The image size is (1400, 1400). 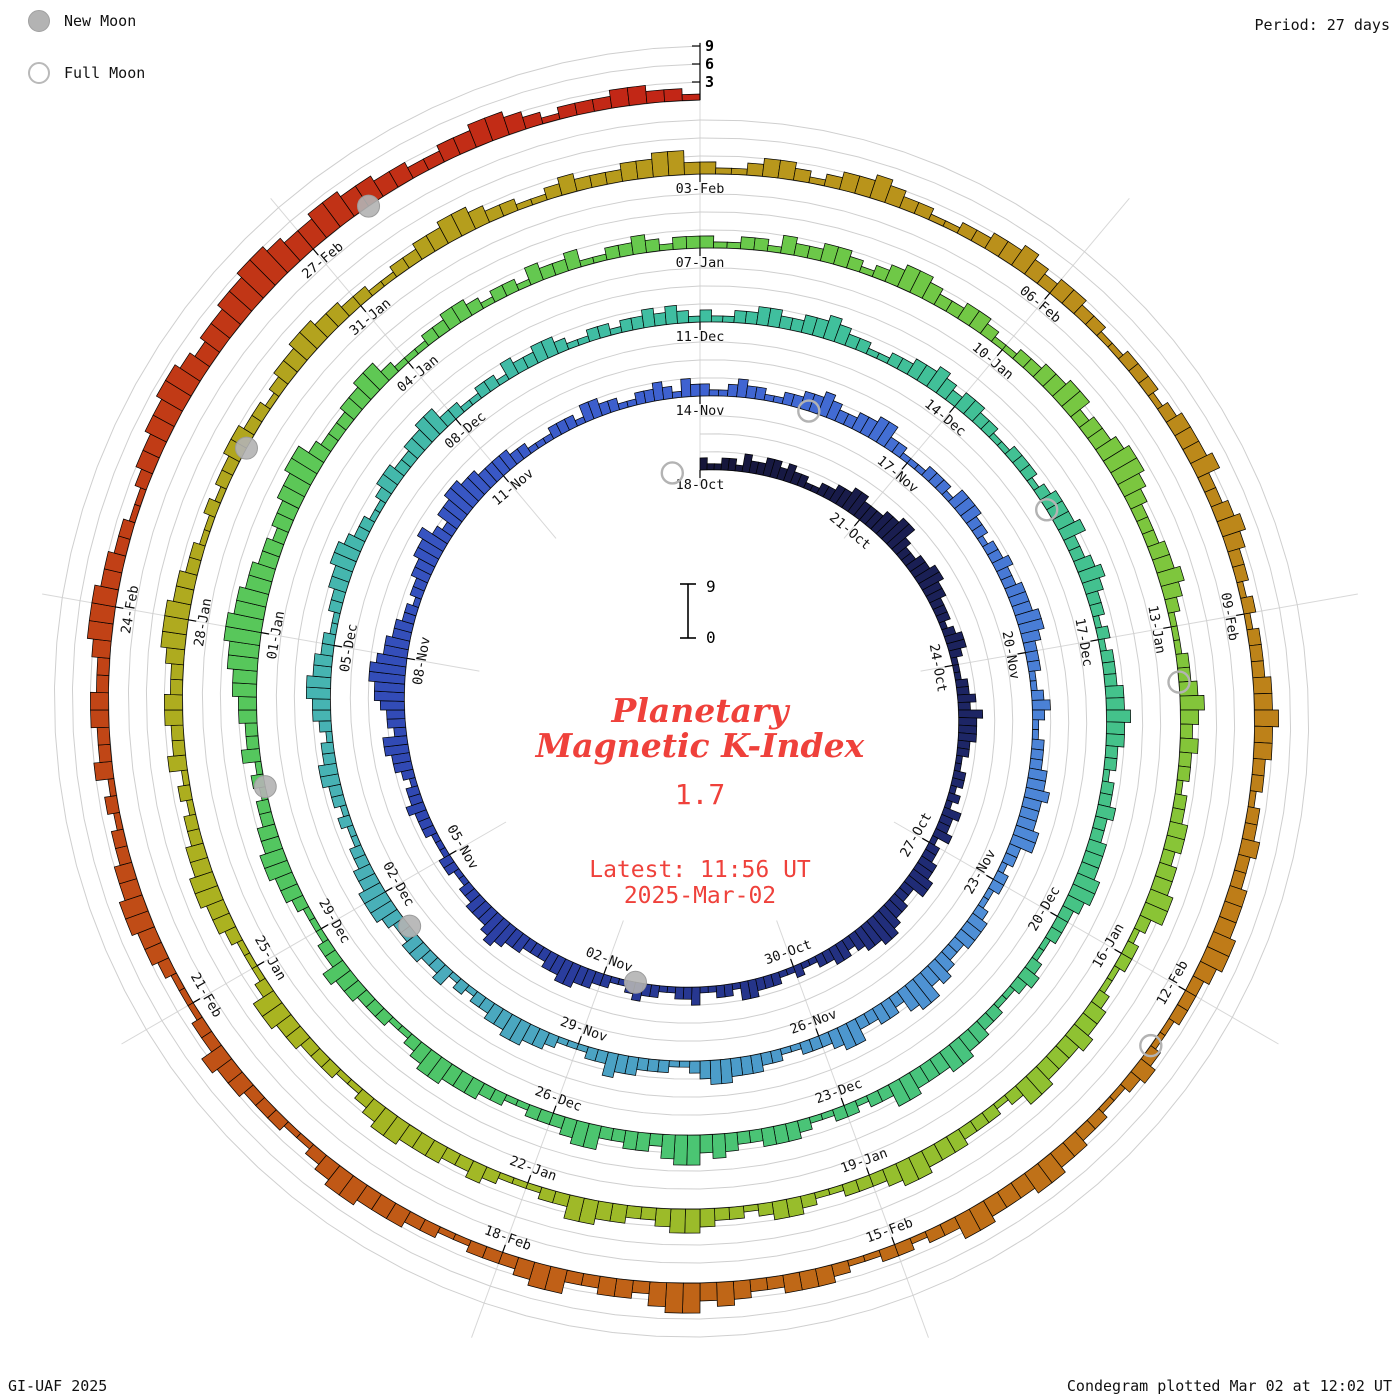 What do you see at coordinates (276, 635) in the screenshot?
I see `date-label: 01-Jan` at bounding box center [276, 635].